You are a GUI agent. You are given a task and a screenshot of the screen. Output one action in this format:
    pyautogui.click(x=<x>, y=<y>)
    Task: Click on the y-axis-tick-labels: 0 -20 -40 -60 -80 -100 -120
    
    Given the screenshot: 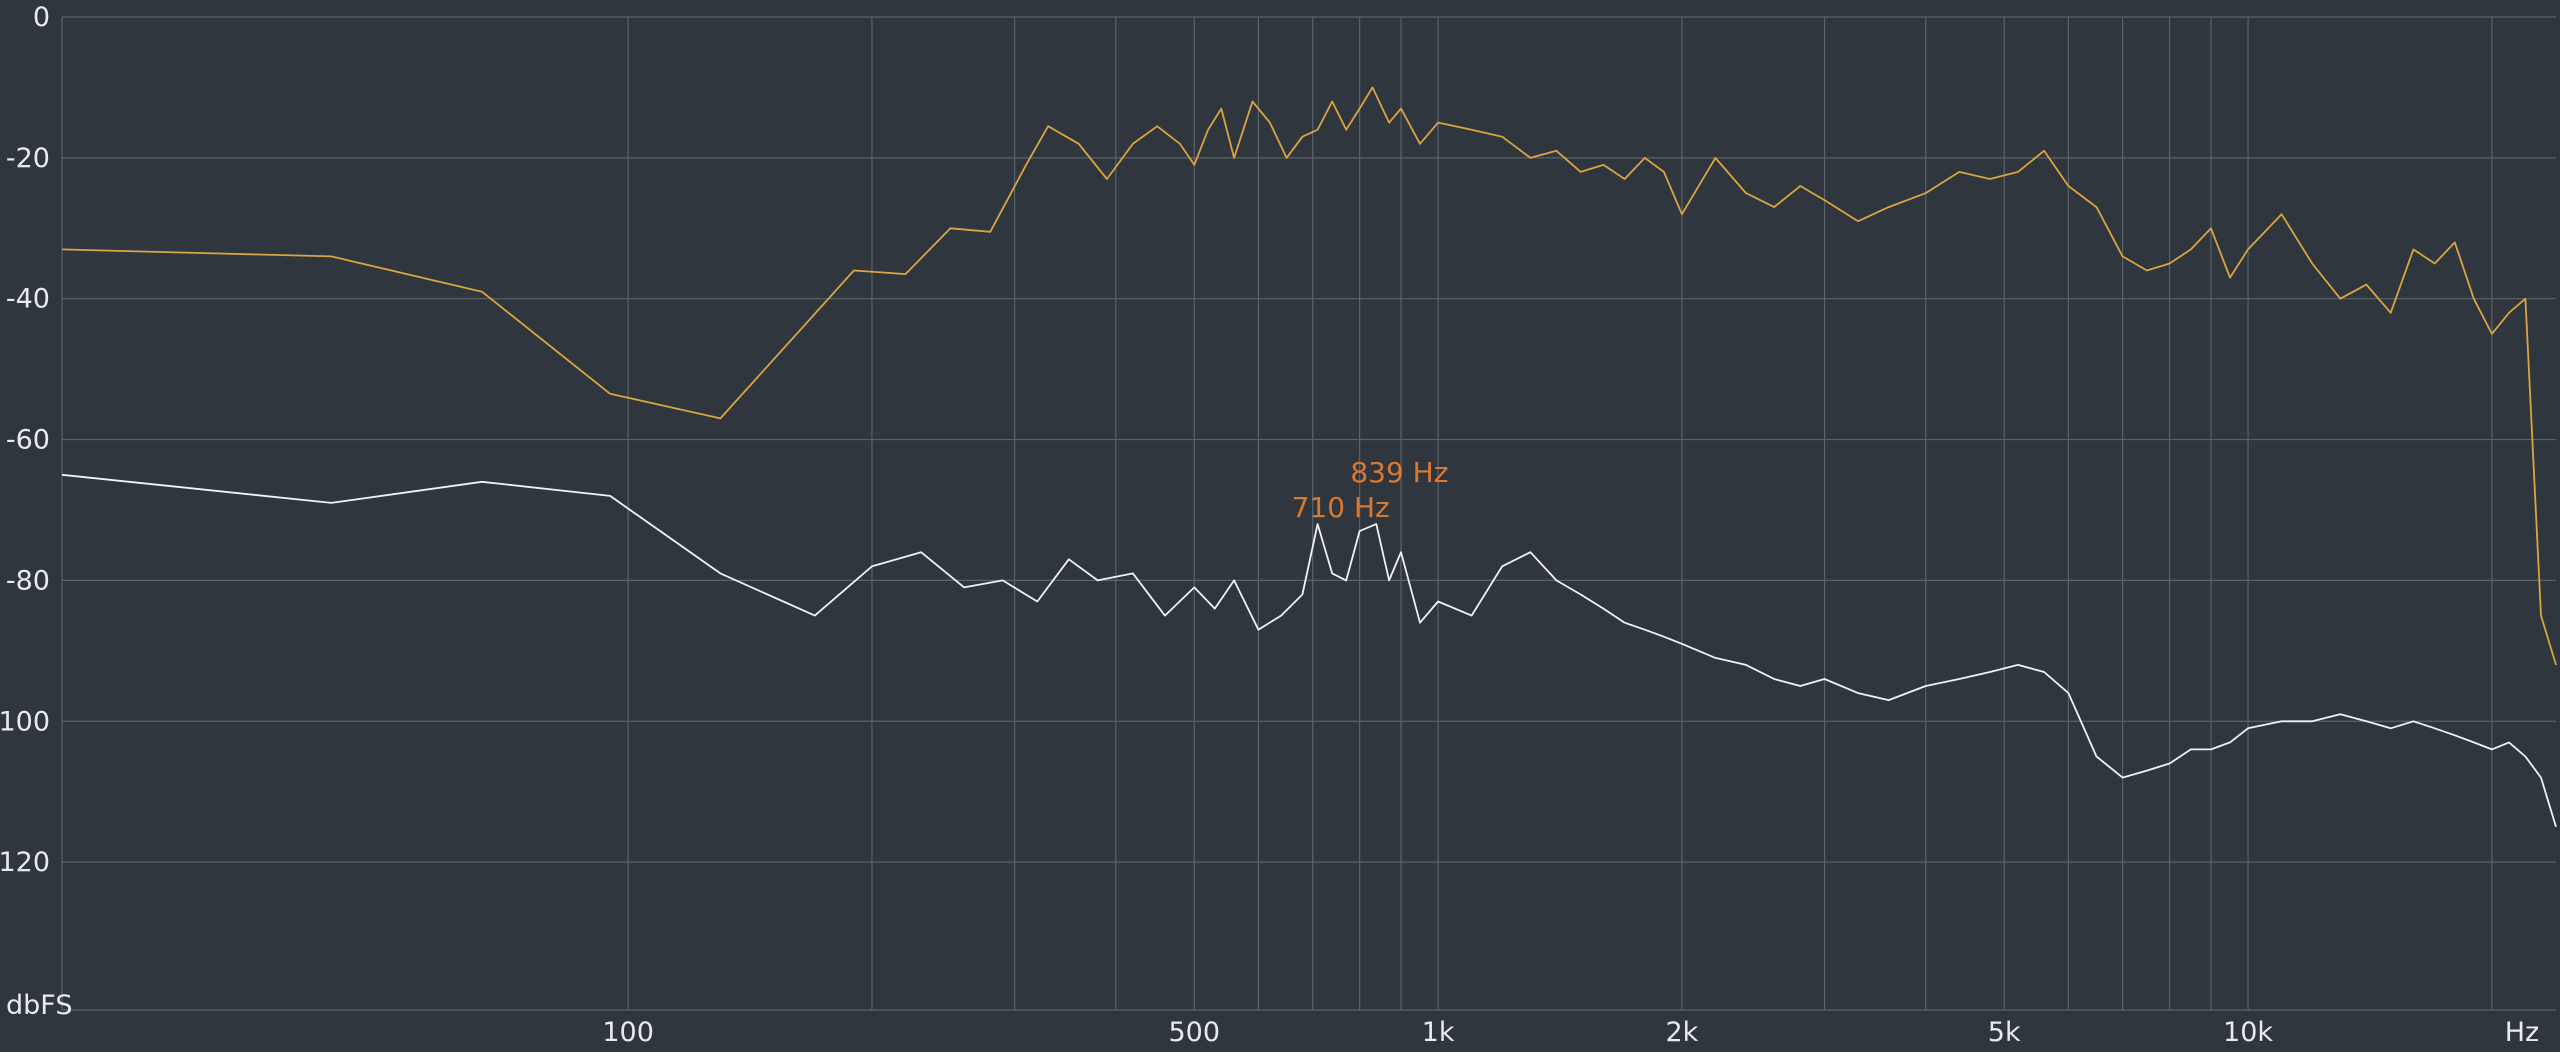 What is the action you would take?
    pyautogui.click(x=25, y=440)
    